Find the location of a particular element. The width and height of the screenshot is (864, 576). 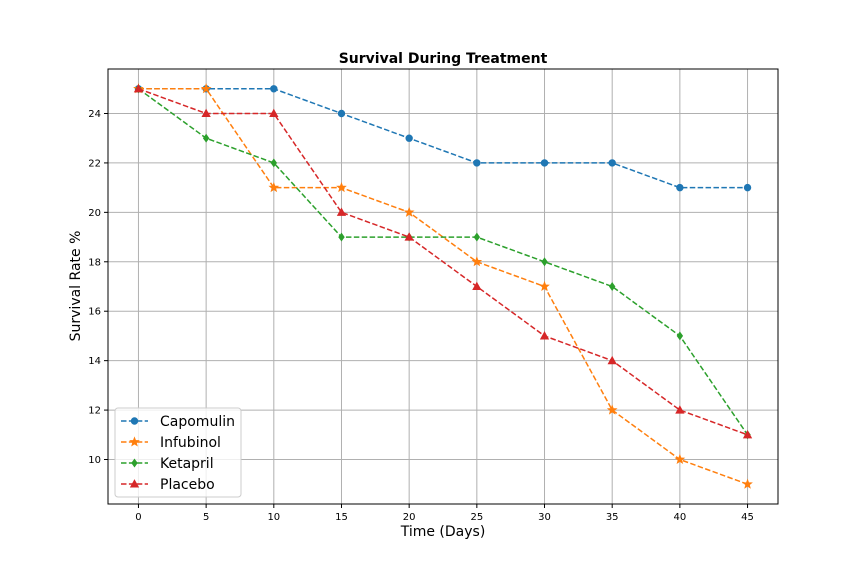

legend-label: Infubinol is located at coordinates (190, 443).